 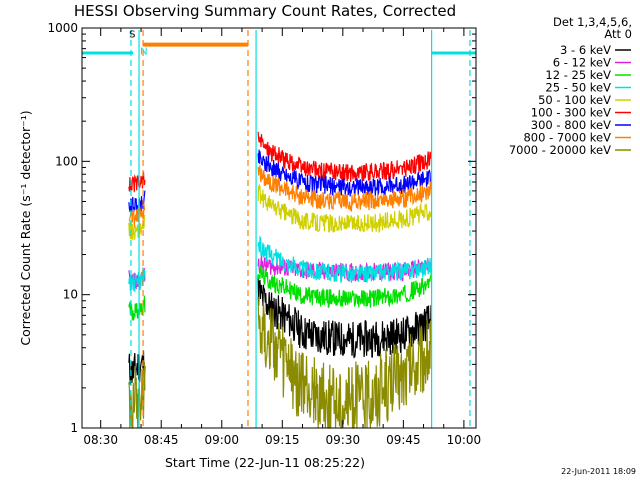 What do you see at coordinates (66, 161) in the screenshot?
I see `y-tick-label-100: 100` at bounding box center [66, 161].